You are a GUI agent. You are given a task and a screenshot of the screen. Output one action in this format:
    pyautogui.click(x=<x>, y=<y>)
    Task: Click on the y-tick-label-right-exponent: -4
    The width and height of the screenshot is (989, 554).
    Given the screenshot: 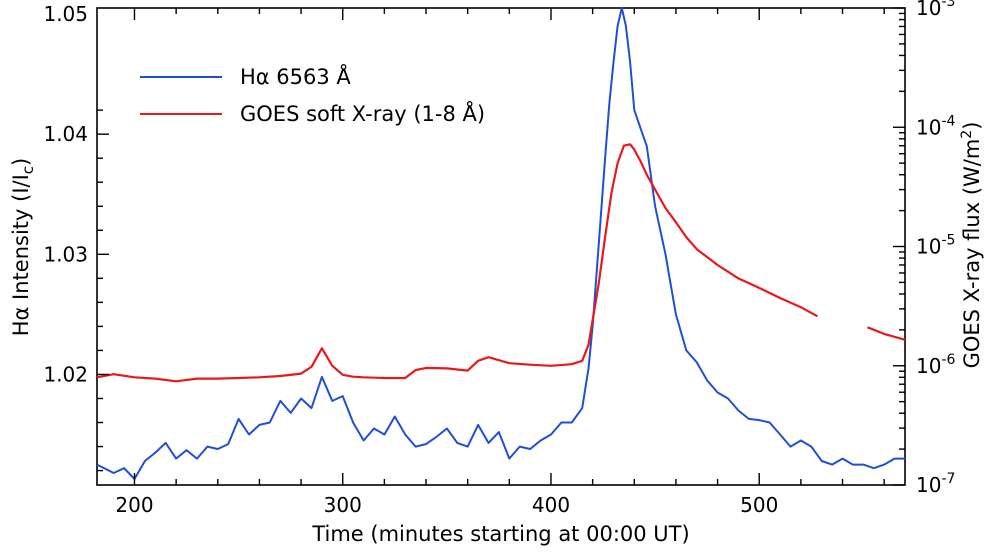 What is the action you would take?
    pyautogui.click(x=948, y=121)
    